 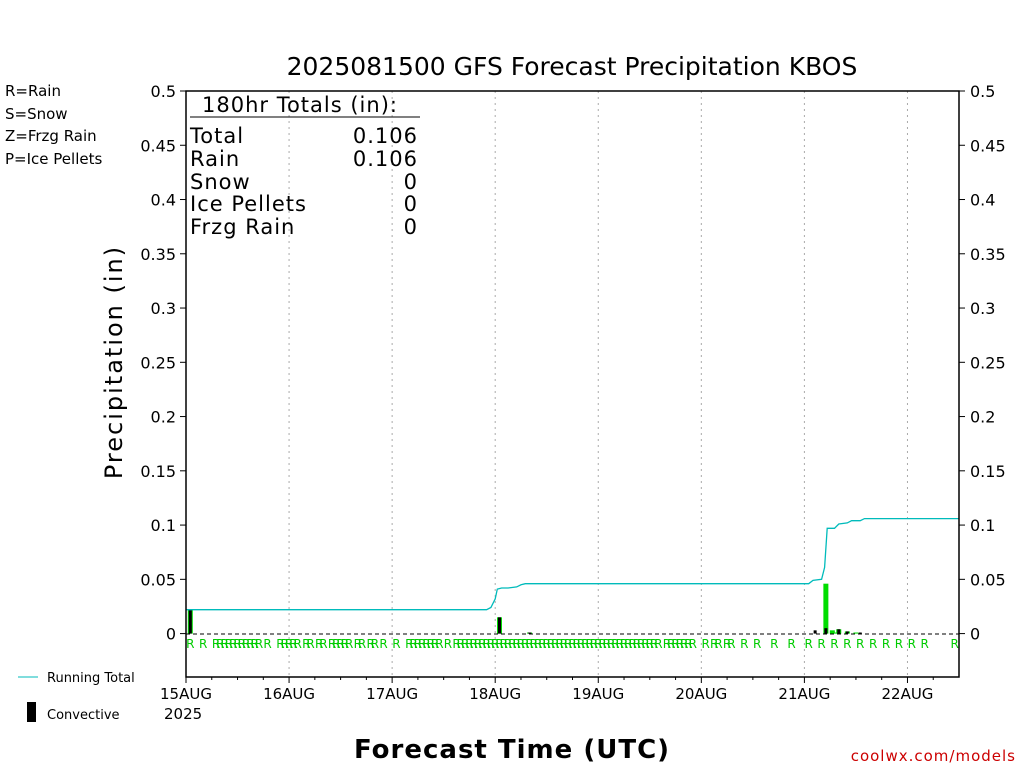 I want to click on convective-legend-label: Convective, so click(x=83, y=715).